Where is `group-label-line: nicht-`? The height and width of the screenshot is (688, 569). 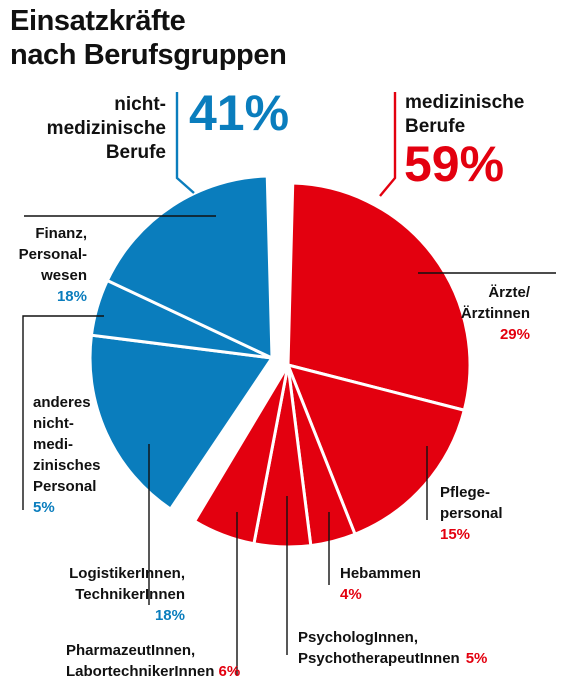
group-label-line: nicht- is located at coordinates (140, 104).